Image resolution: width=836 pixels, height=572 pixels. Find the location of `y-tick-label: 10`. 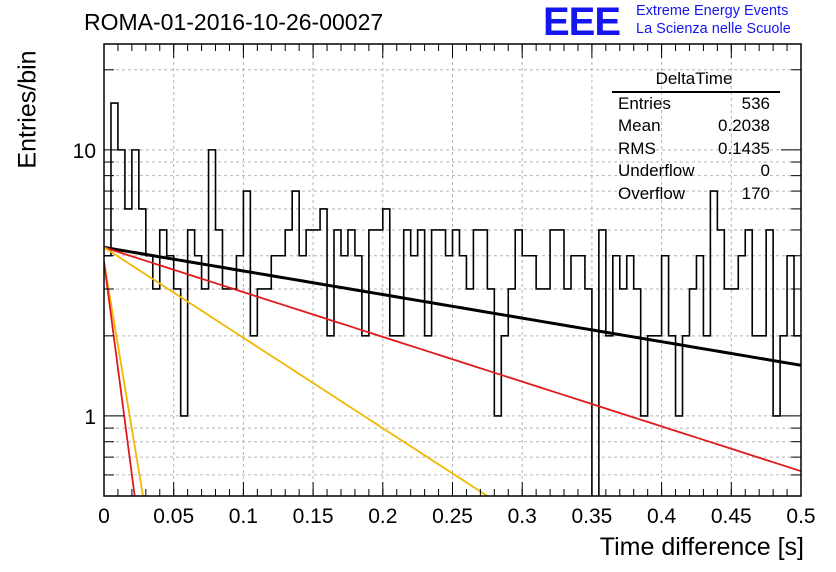

y-tick-label: 10 is located at coordinates (84, 151).